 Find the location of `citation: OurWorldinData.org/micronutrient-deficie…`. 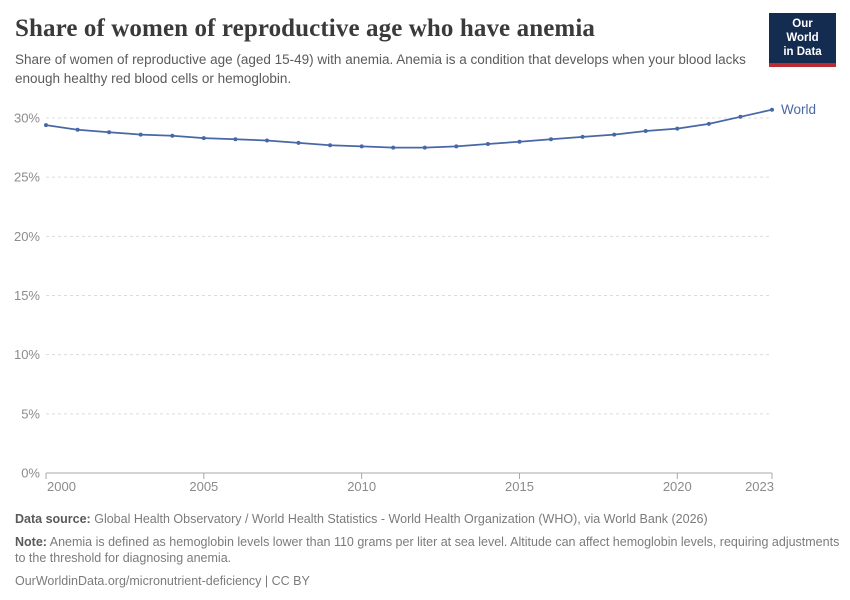

citation: OurWorldinData.org/micronutrient-deficie… is located at coordinates (162, 580).